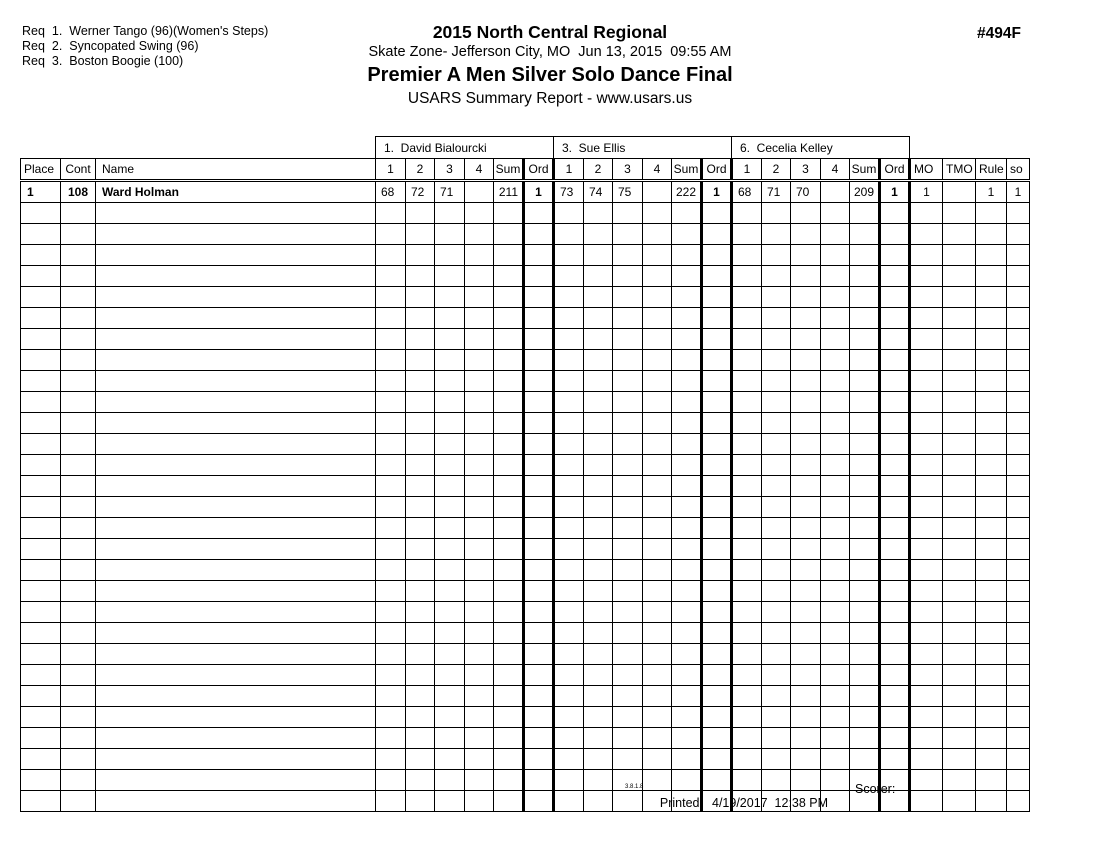  I want to click on judge-name-cell: 3. Sue Ellis, so click(642, 147).